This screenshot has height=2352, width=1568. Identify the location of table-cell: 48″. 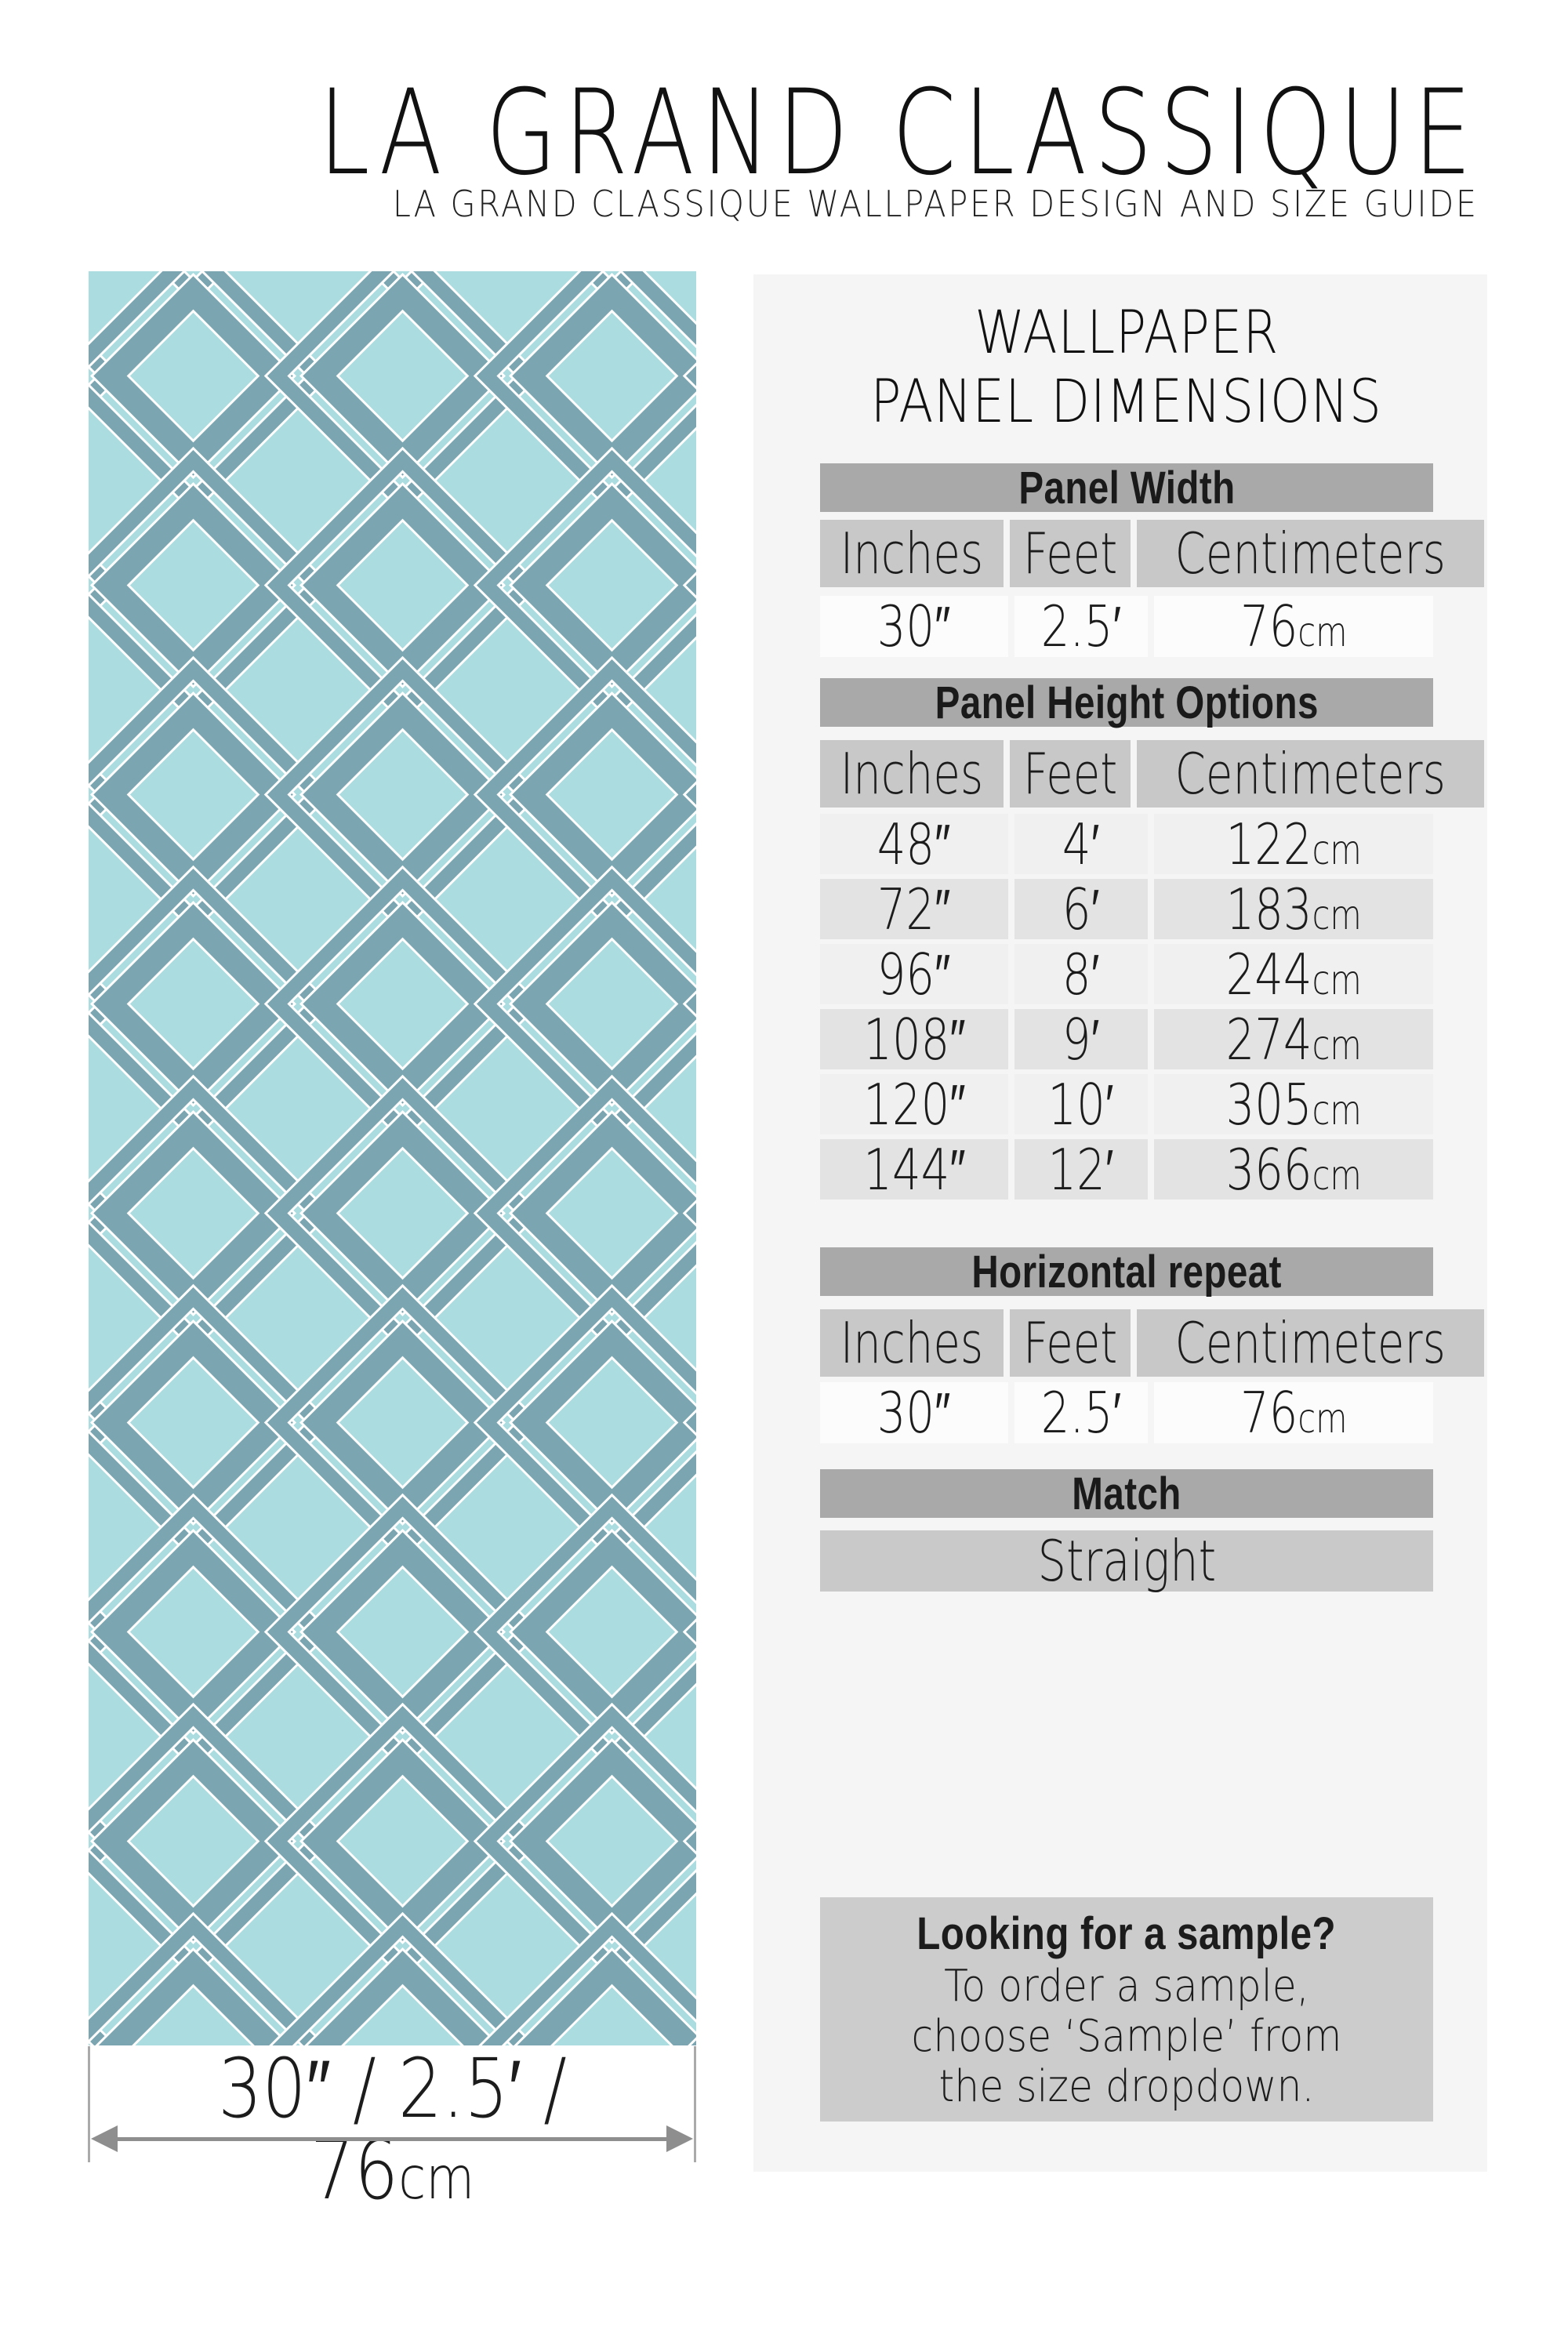
(914, 844).